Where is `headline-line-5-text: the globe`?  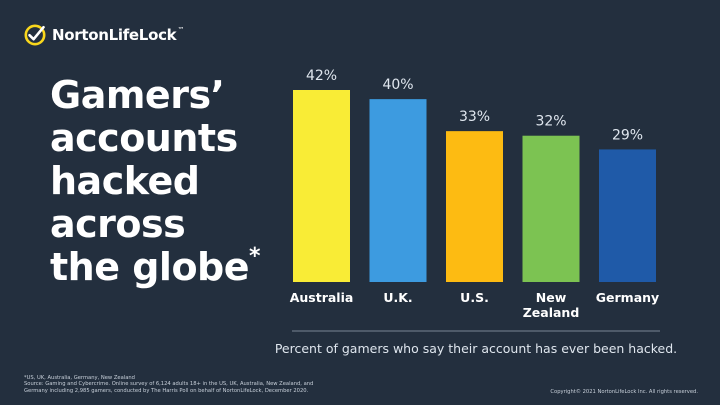
headline-line-5-text: the globe is located at coordinates (150, 267).